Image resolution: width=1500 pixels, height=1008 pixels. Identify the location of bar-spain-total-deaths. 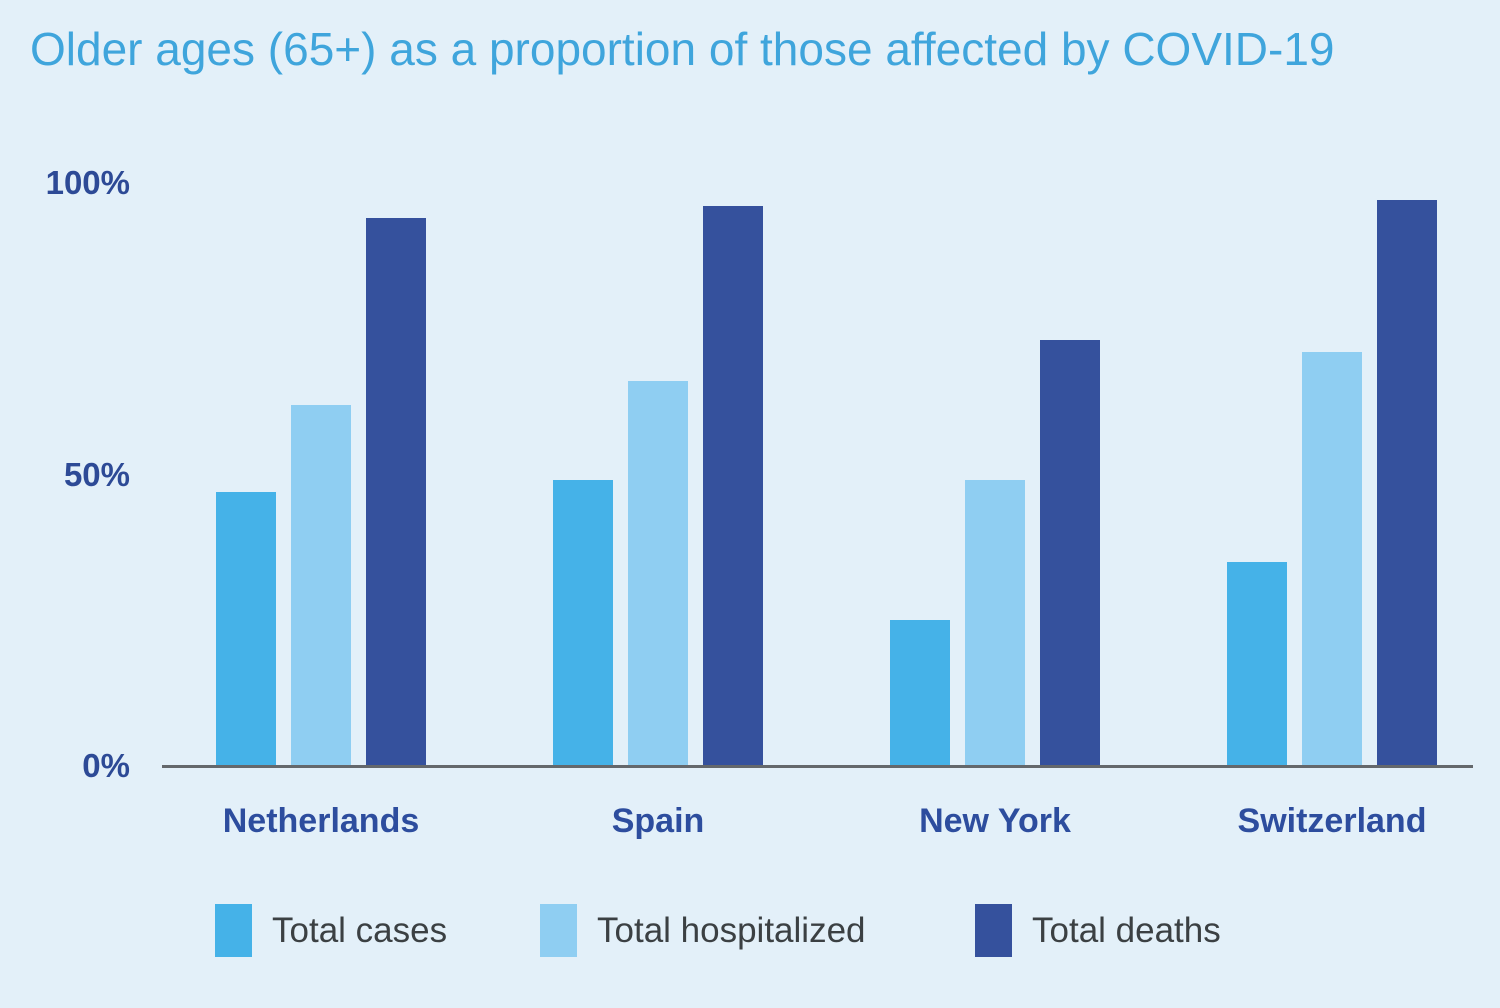
(733, 486).